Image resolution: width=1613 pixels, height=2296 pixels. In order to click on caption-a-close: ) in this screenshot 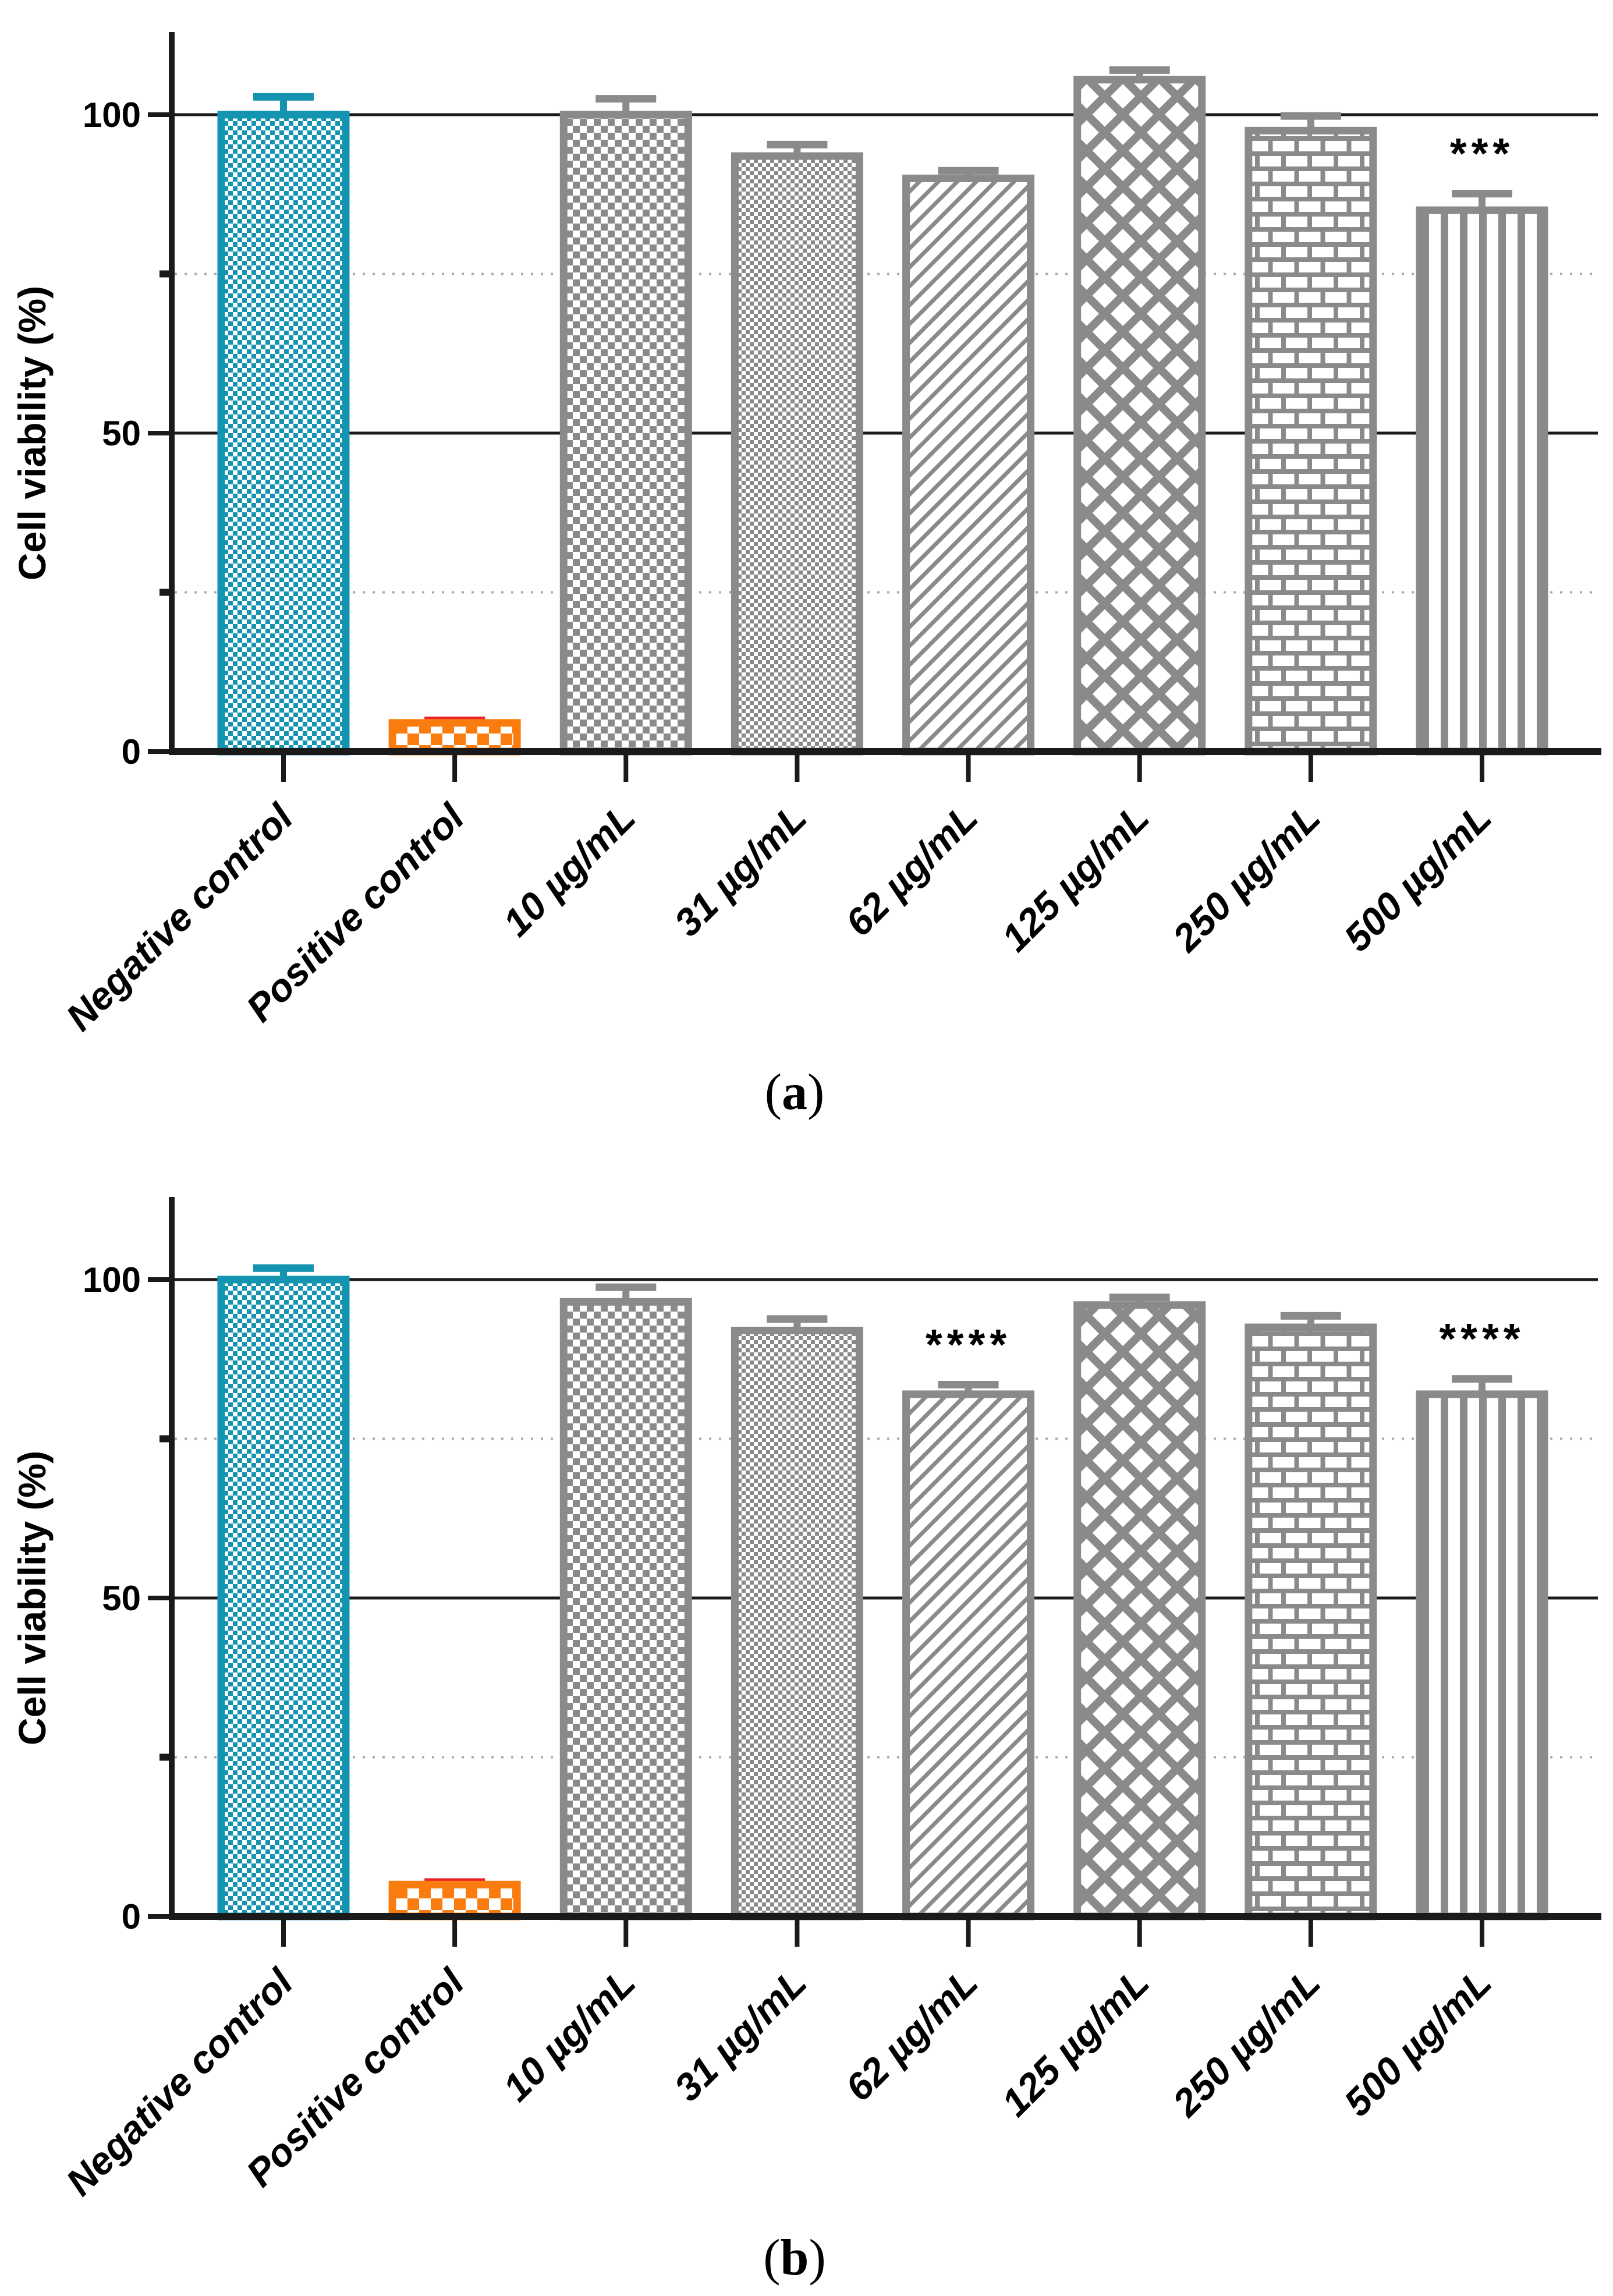, I will do `click(816, 1092)`.